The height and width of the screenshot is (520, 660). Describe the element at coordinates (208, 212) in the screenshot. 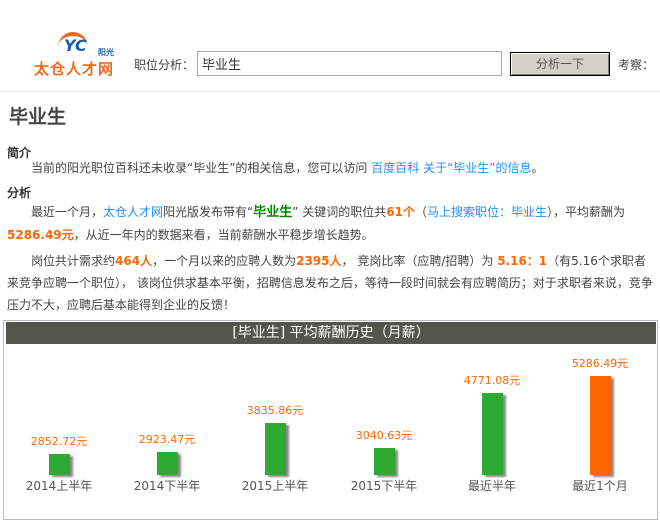

I see `text: 阳光版发布带有“` at that location.